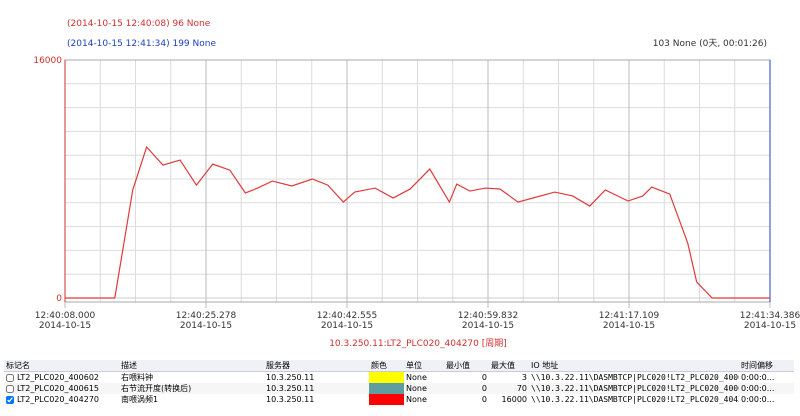 The height and width of the screenshot is (416, 800). Describe the element at coordinates (634, 366) in the screenshot. I see `column-header: IO 地址` at that location.